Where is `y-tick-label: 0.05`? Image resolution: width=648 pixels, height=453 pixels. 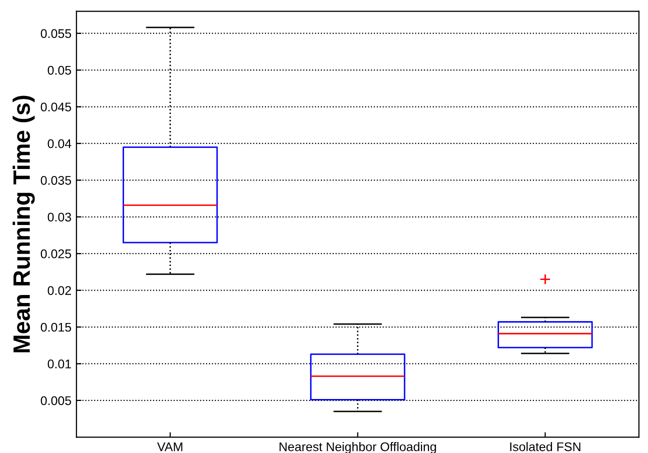
y-tick-label: 0.05 is located at coordinates (60, 70).